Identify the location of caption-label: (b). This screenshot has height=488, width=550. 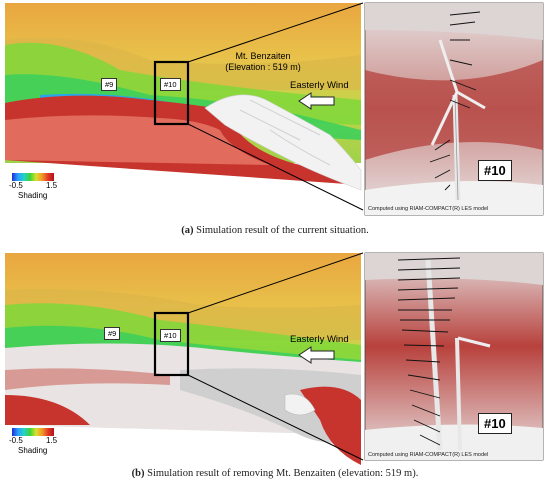
(138, 473).